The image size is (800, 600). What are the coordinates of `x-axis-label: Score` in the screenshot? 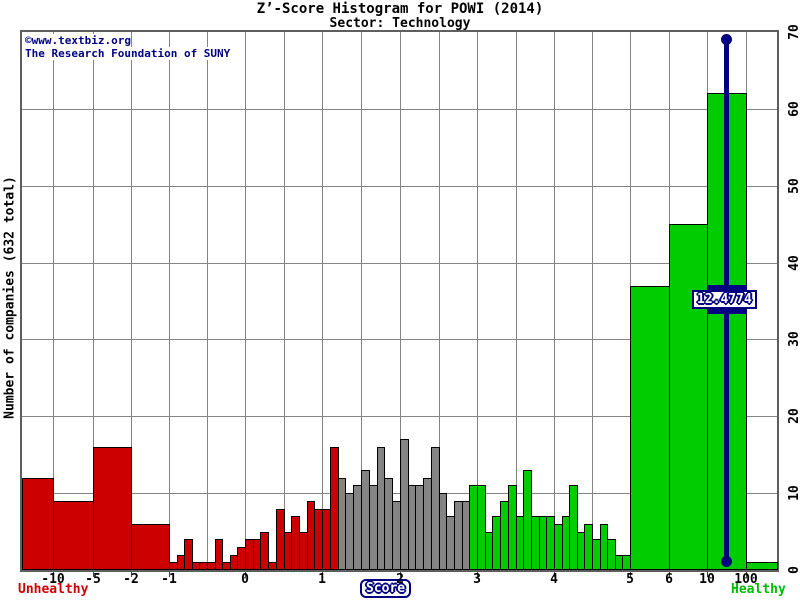 It's located at (386, 588).